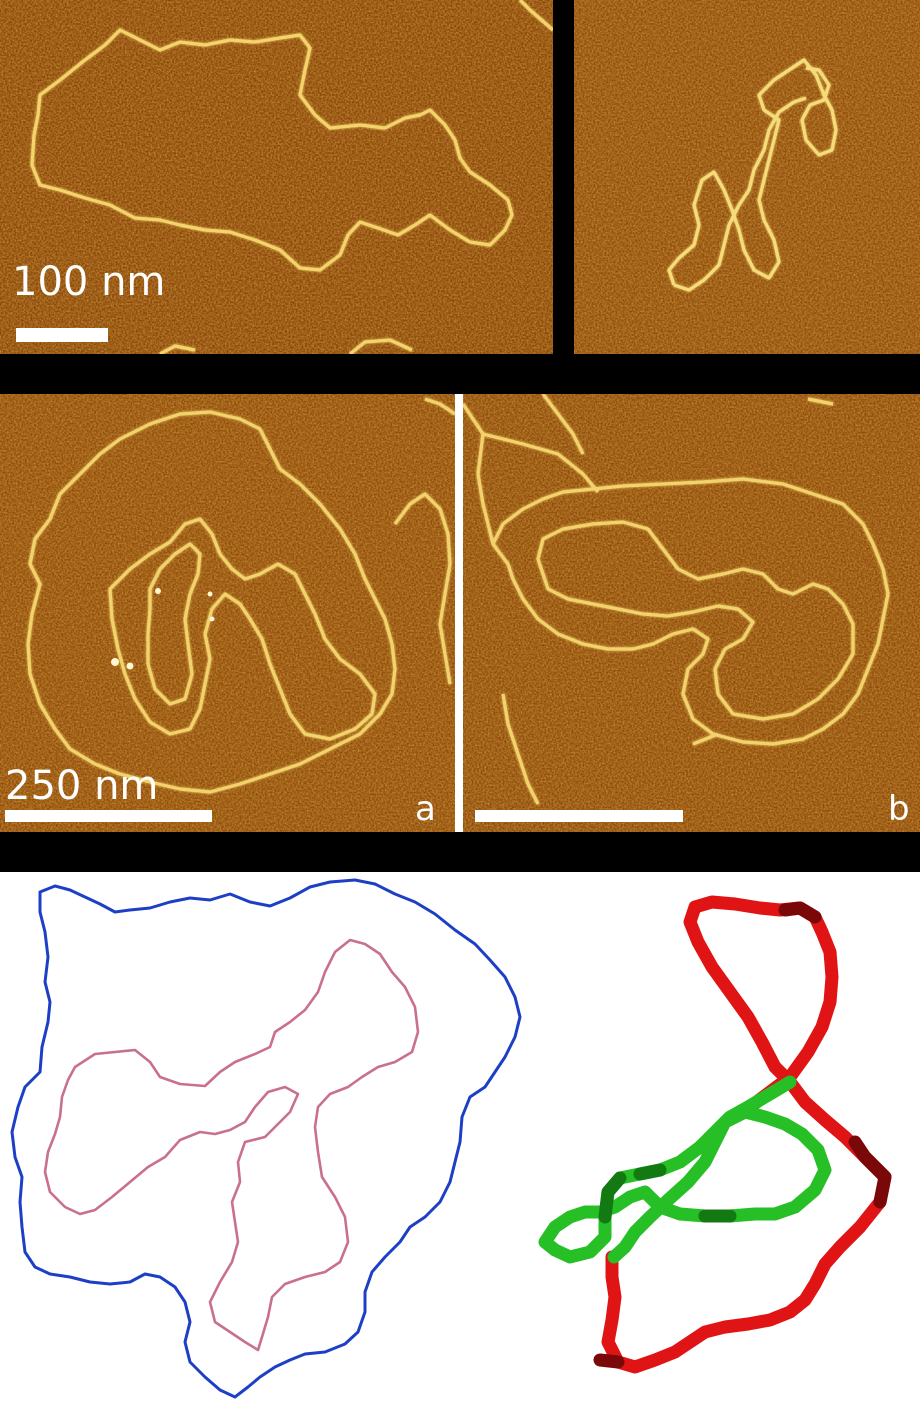 This screenshot has width=920, height=1409. What do you see at coordinates (82, 786) in the screenshot?
I see `scale-label-250nm: 250 nm` at bounding box center [82, 786].